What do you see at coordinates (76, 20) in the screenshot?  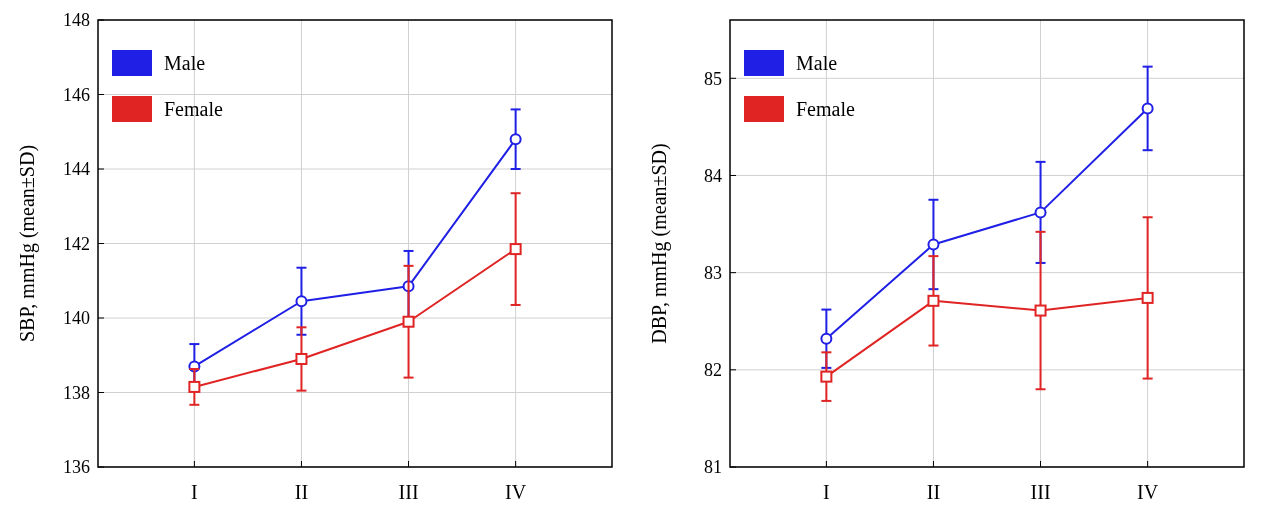 I see `y-tick-label: 148` at bounding box center [76, 20].